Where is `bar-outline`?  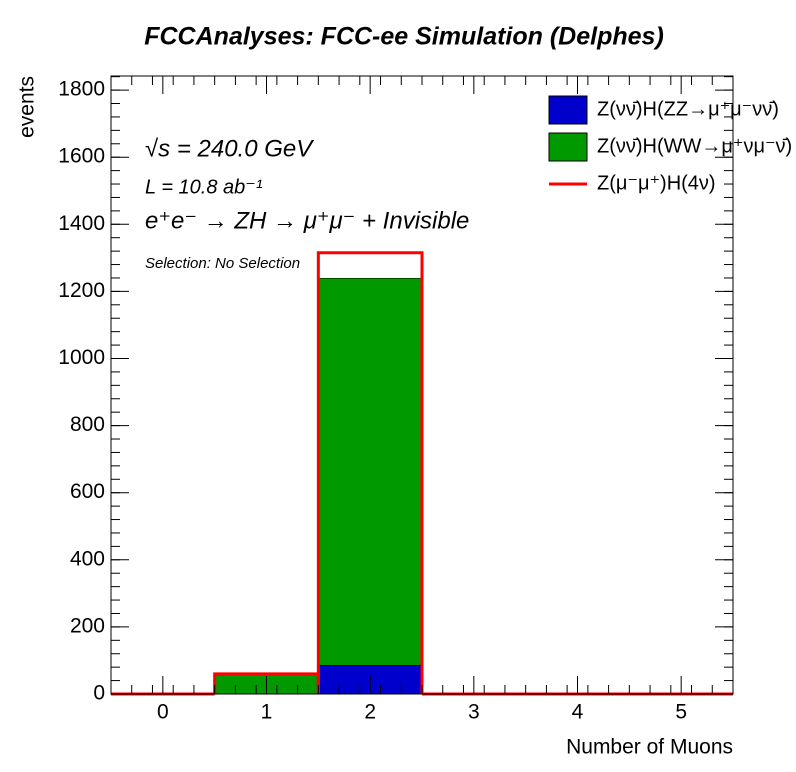 bar-outline is located at coordinates (370, 472).